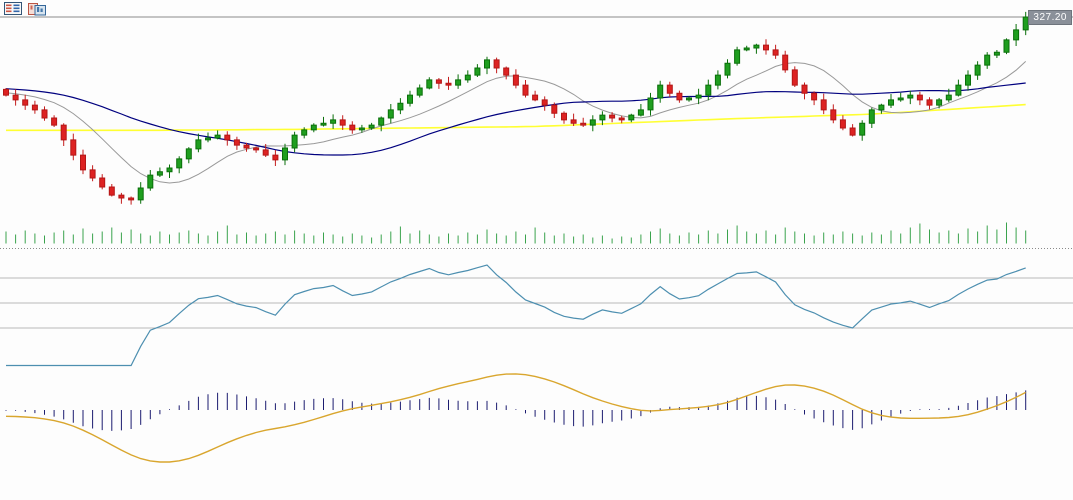 Image resolution: width=1073 pixels, height=500 pixels. I want to click on price-tag: 327.20, so click(1050, 17).